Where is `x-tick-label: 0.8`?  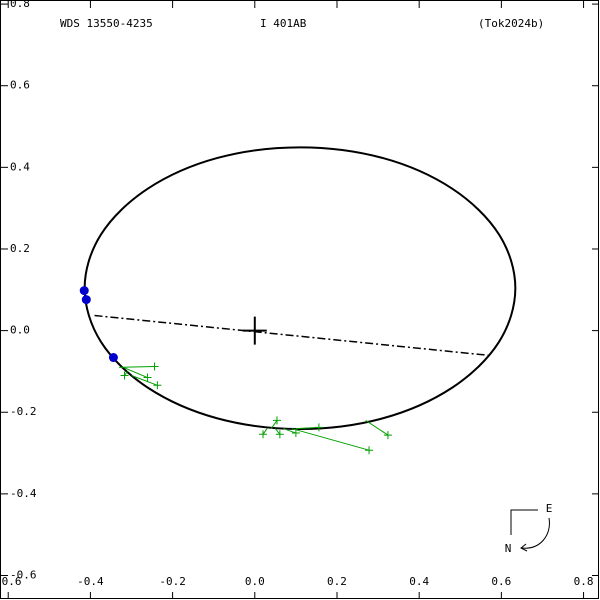
x-tick-label: 0.8 is located at coordinates (584, 581).